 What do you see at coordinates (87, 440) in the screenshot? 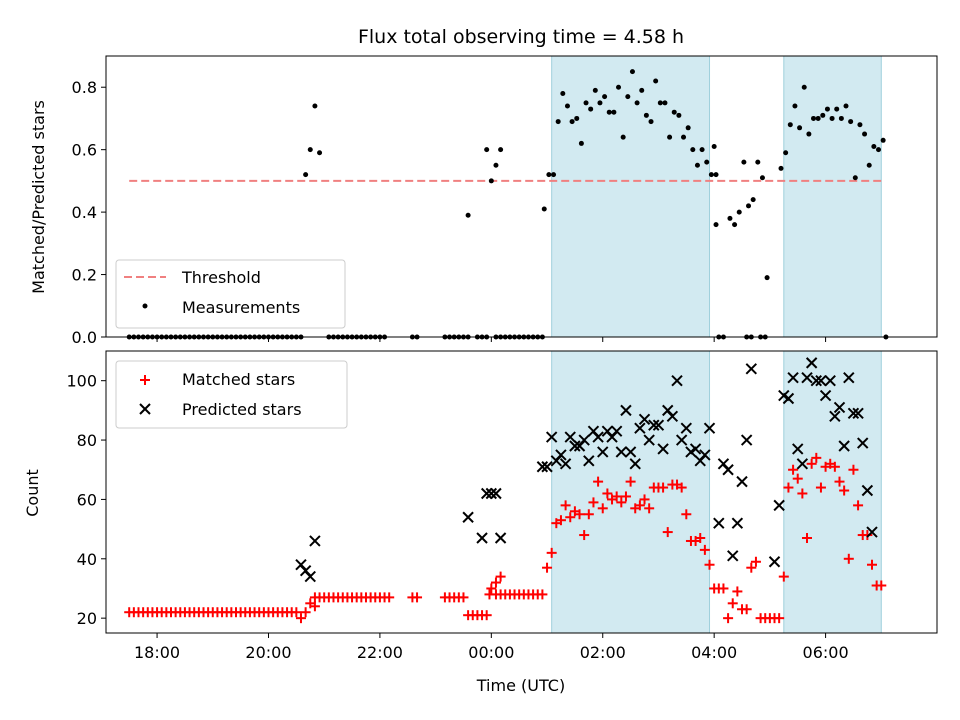
I see `y-tick-label: 80` at bounding box center [87, 440].